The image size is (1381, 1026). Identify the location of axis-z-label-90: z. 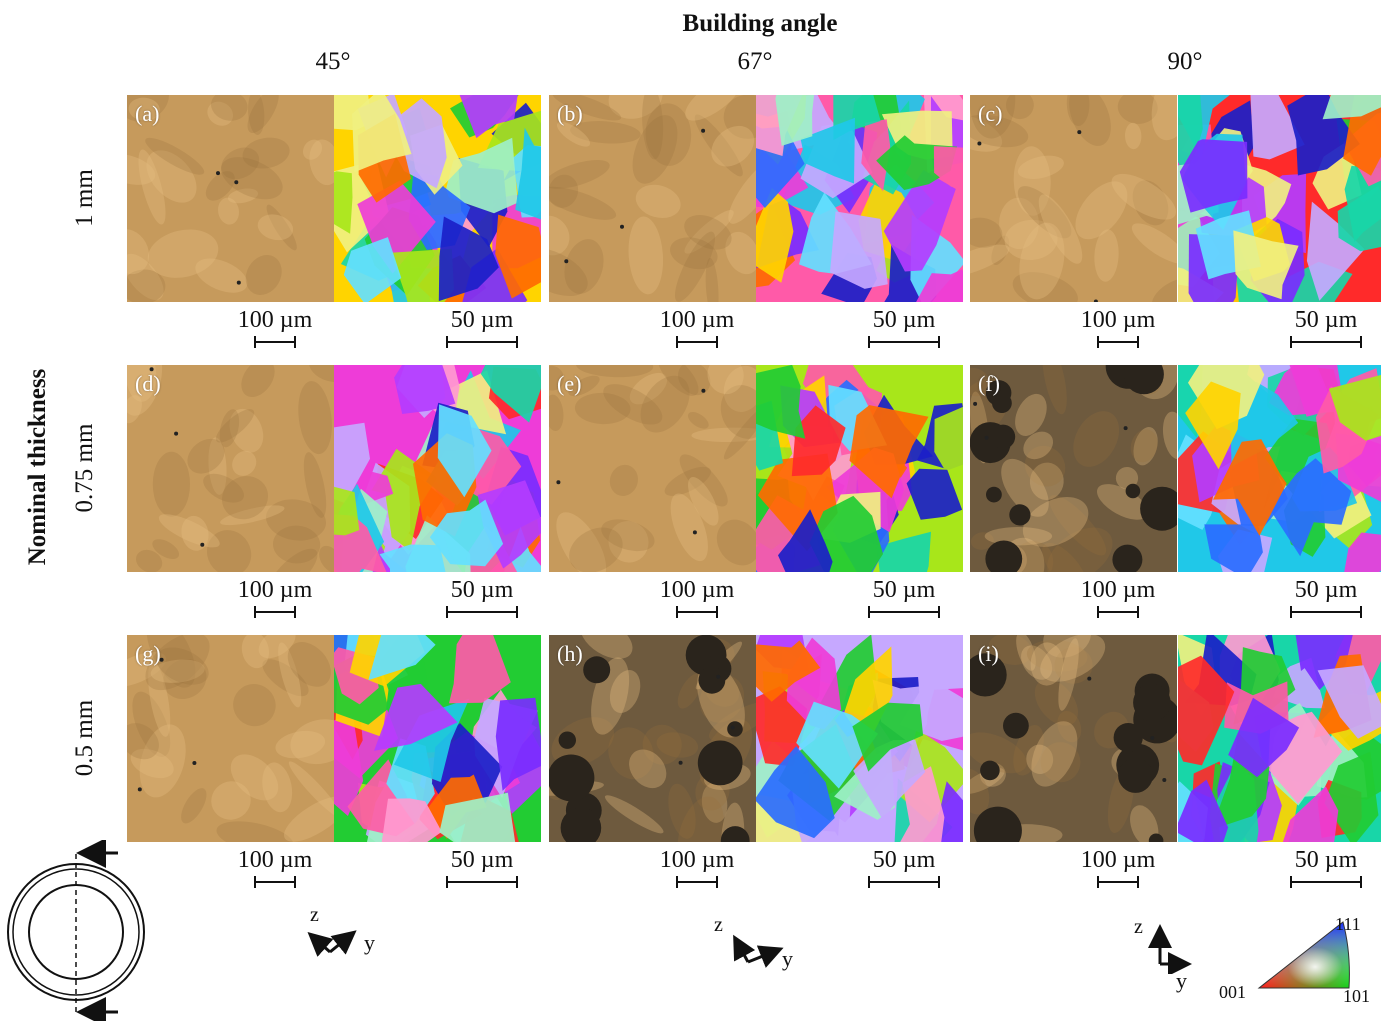
(1138, 927).